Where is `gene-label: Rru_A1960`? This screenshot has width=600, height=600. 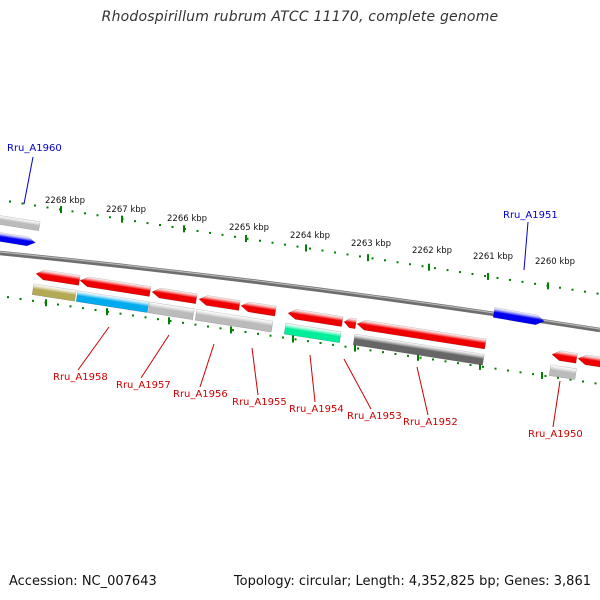 gene-label: Rru_A1960 is located at coordinates (34, 148).